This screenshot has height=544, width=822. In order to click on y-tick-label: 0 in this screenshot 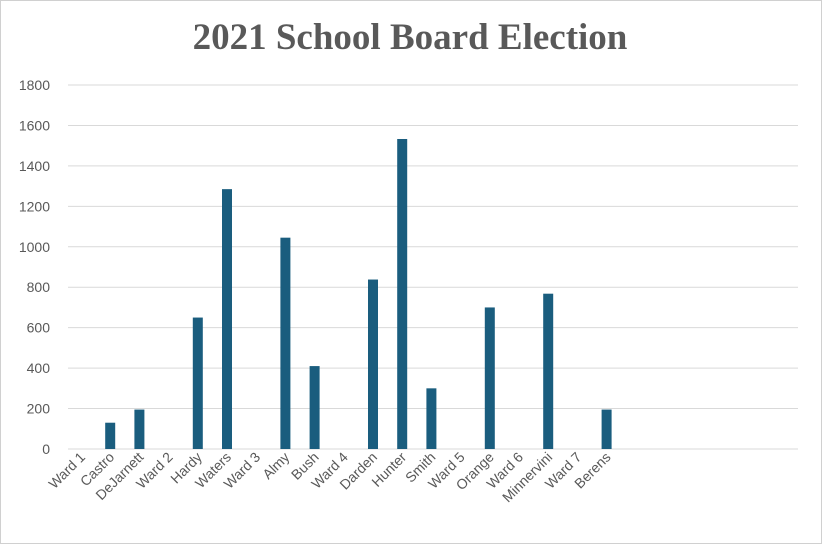, I will do `click(46, 449)`.